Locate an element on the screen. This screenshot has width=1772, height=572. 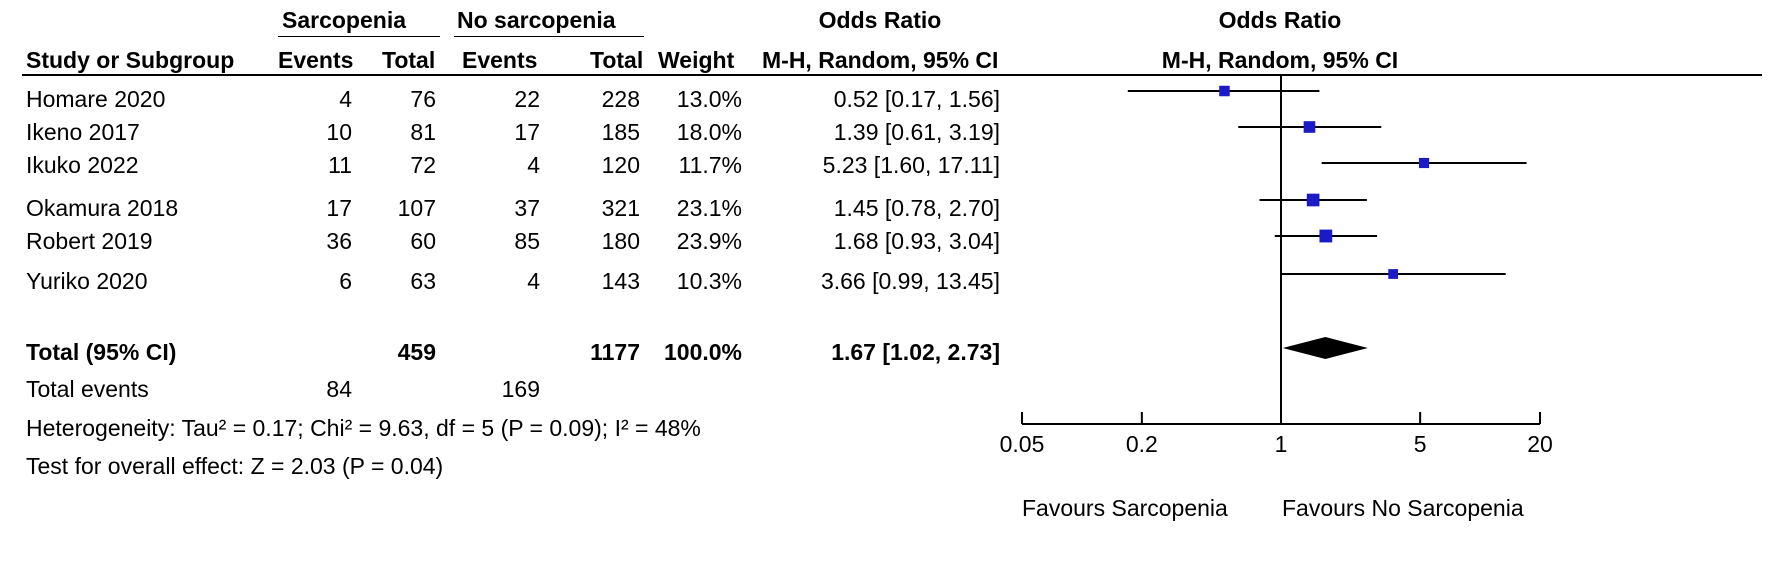
study-ci: 0.52 [0.17, 1.56] is located at coordinates (916, 99).